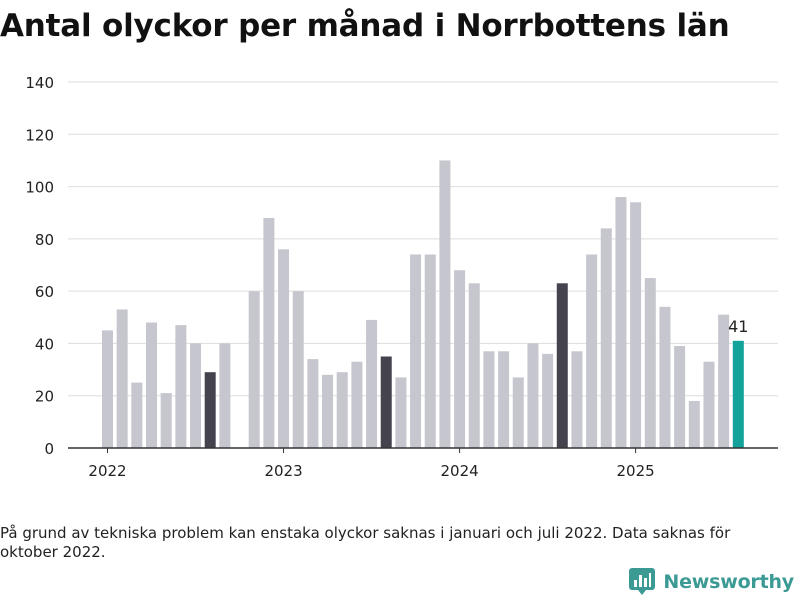 The height and width of the screenshot is (600, 800). What do you see at coordinates (44, 292) in the screenshot?
I see `y-tick-label: 60` at bounding box center [44, 292].